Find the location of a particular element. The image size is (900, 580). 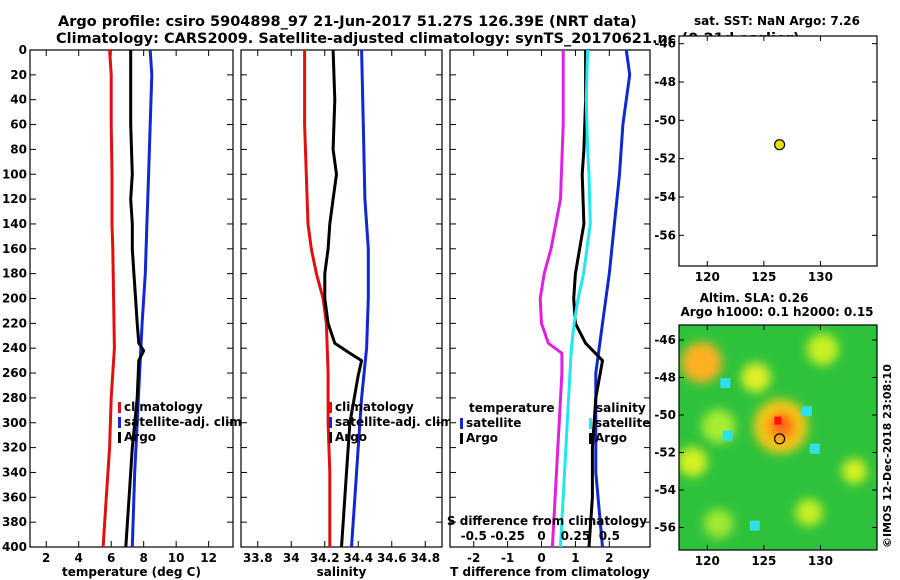

series-line-climatology is located at coordinates (317, 298).